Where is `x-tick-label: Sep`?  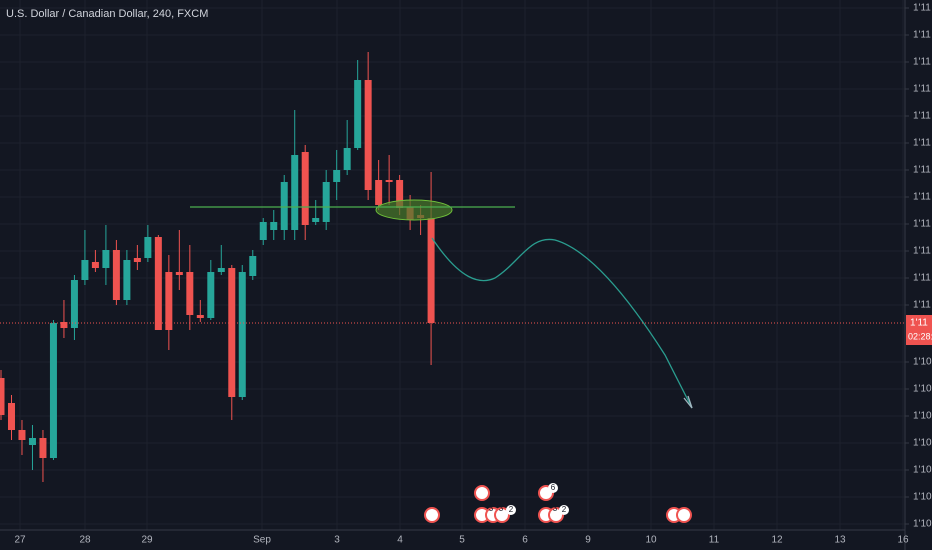
x-tick-label: Sep is located at coordinates (262, 540).